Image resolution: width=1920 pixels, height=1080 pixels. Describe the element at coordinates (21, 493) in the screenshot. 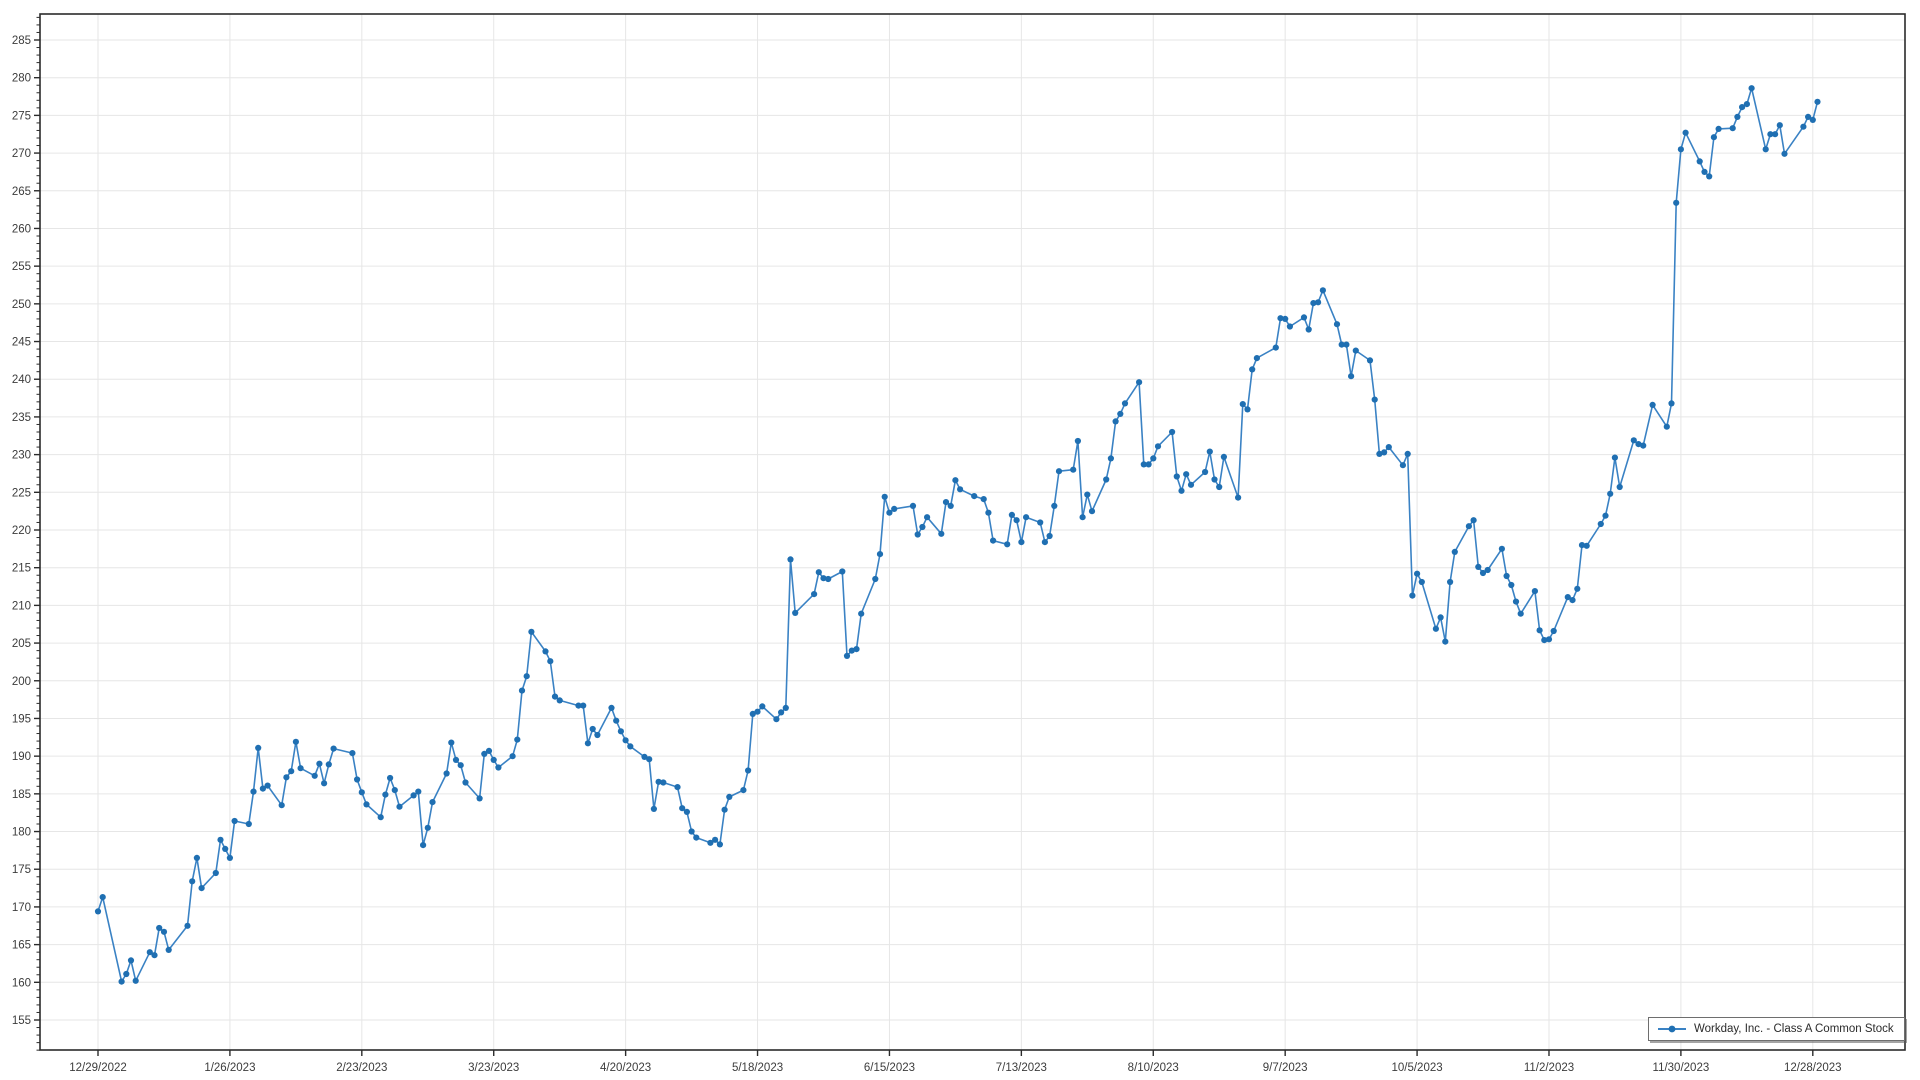

I see `y-tick-label: 225` at that location.